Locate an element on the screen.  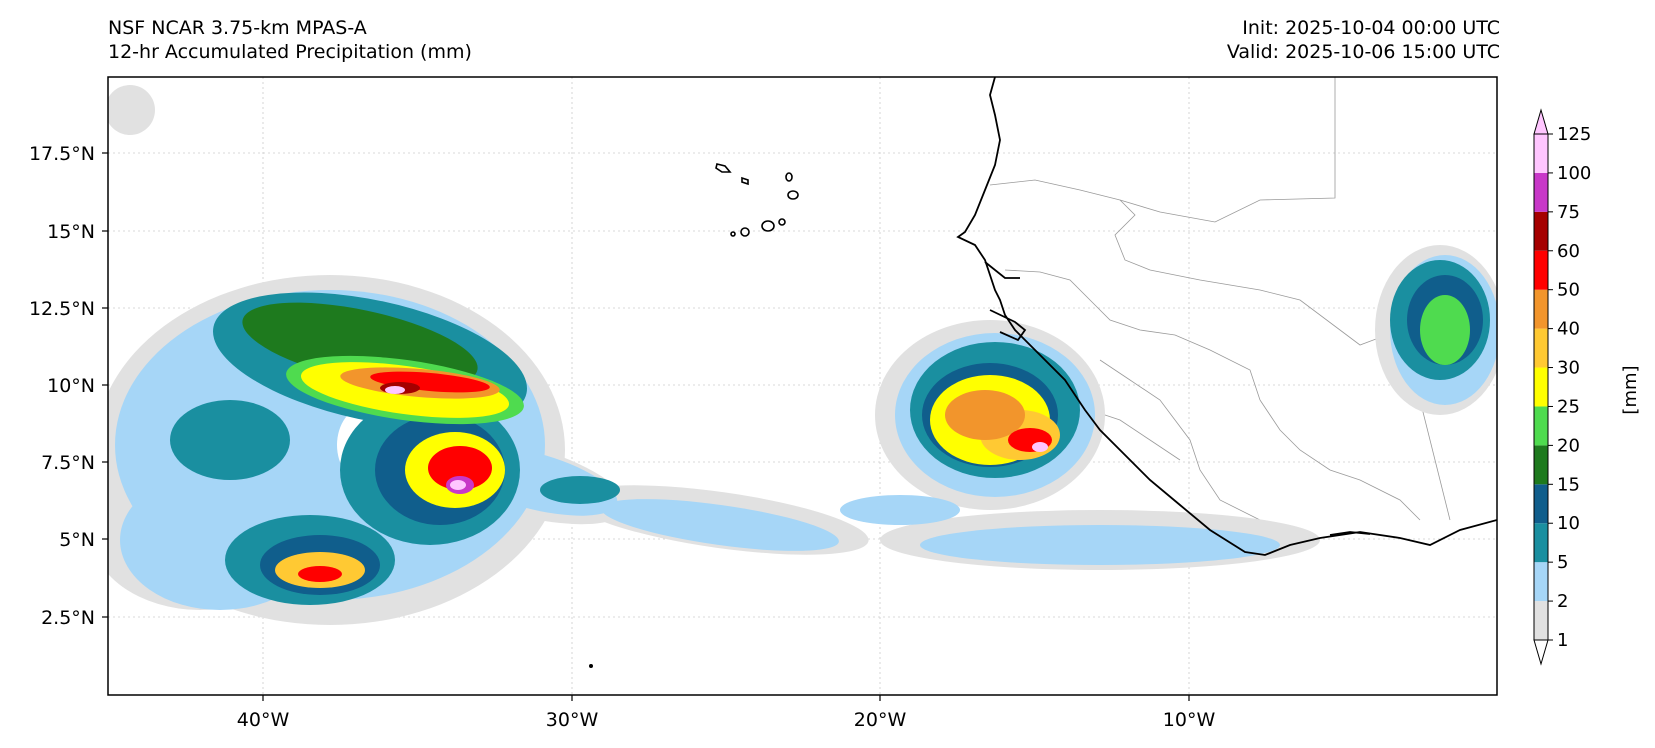
precip-75plus-mm is located at coordinates (714, 438).